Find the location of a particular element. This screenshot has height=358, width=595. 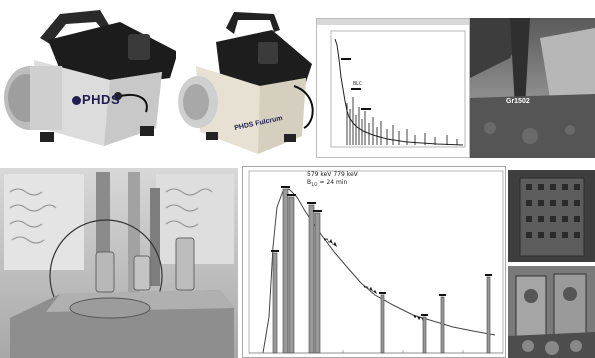

spectrum-annotation: 579 keV 779 keV B1/2 = 24 min is located at coordinates (332, 180).